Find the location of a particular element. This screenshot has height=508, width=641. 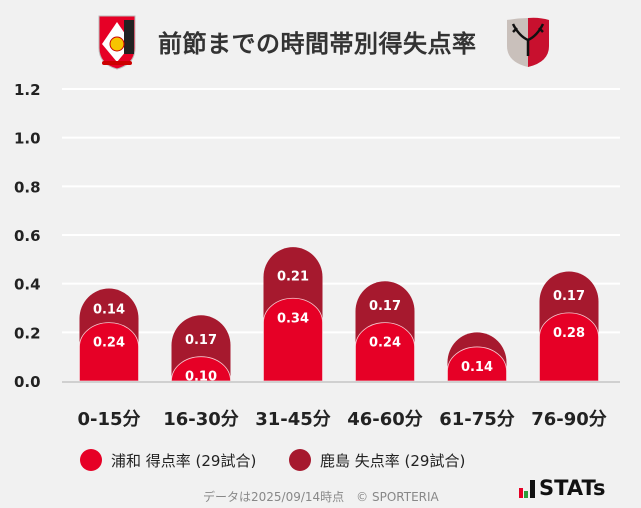

y-tick-label: 0.4 is located at coordinates (27, 285).